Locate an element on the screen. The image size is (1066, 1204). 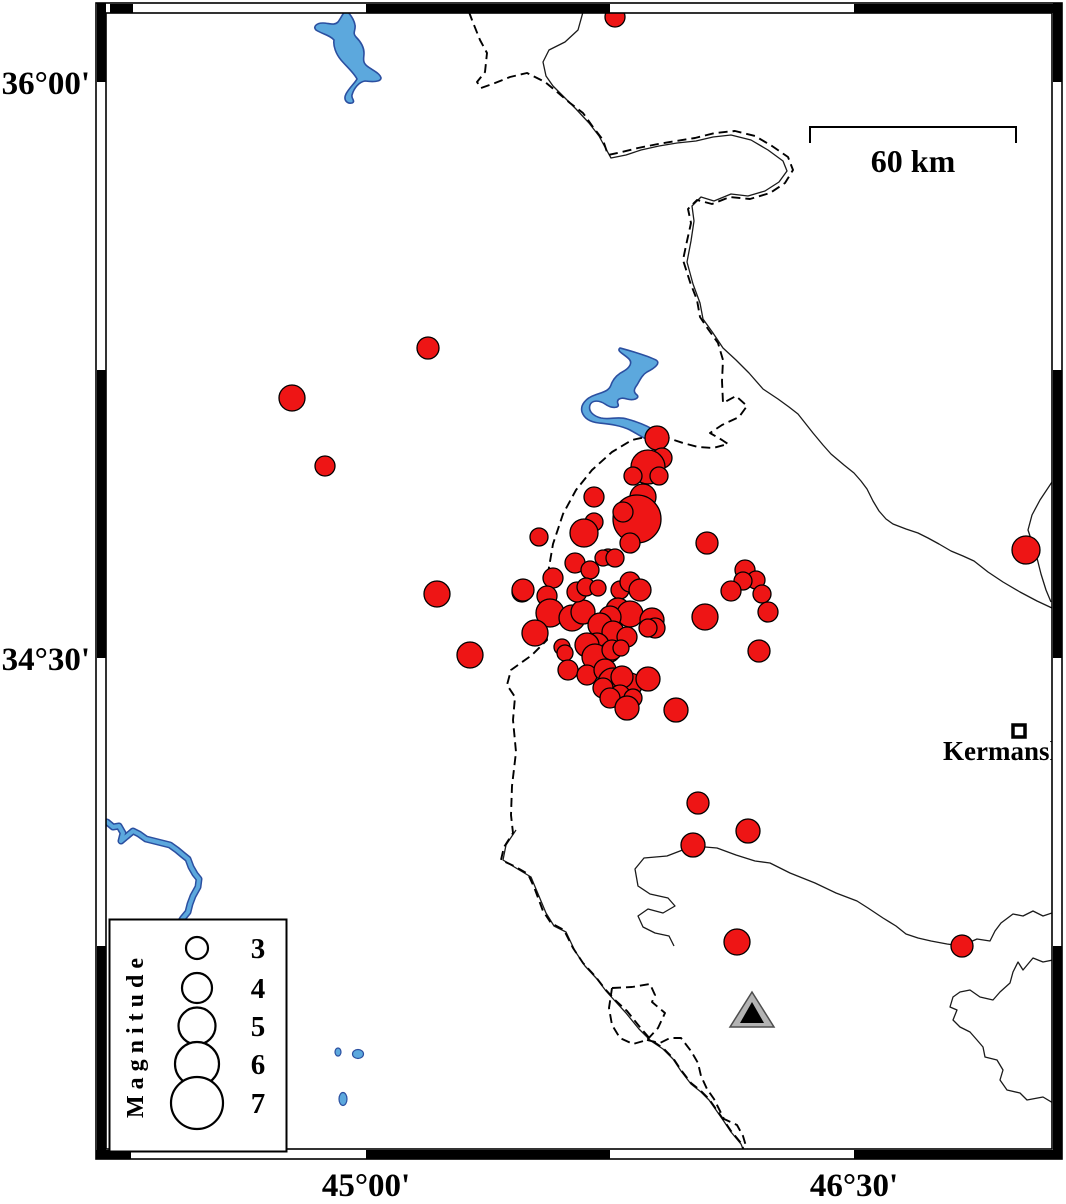
y-axis-label-34-30: 34°30' is located at coordinates (46, 660).